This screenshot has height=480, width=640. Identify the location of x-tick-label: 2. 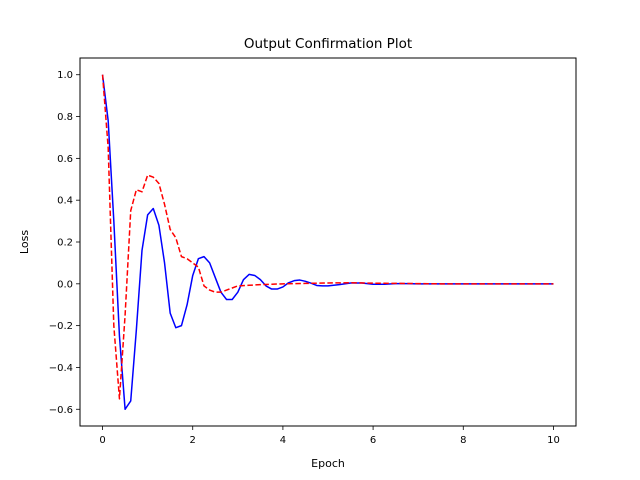
(193, 440).